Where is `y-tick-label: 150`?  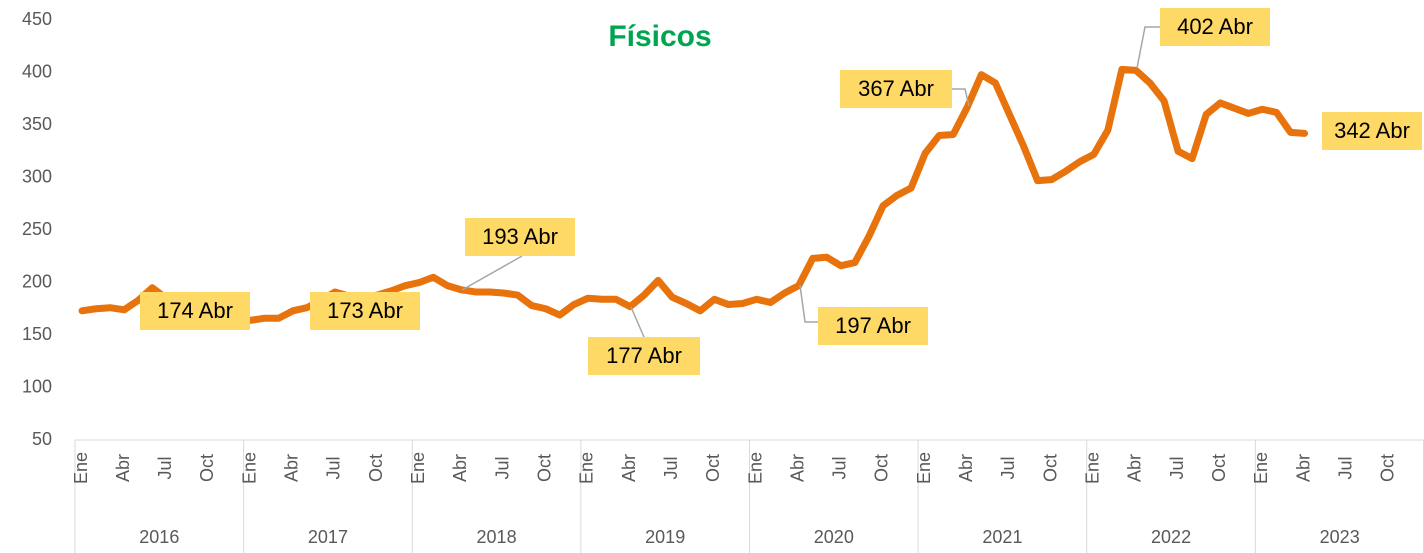 y-tick-label: 150 is located at coordinates (37, 334).